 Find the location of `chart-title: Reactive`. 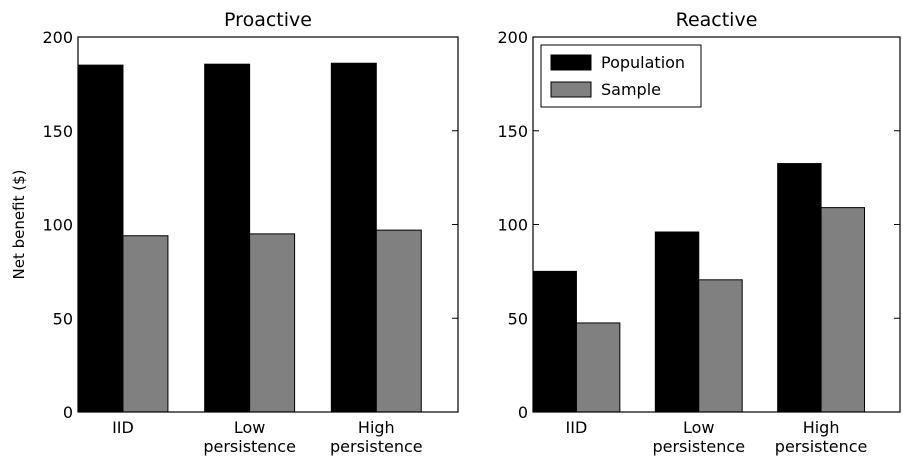

chart-title: Reactive is located at coordinates (717, 20).